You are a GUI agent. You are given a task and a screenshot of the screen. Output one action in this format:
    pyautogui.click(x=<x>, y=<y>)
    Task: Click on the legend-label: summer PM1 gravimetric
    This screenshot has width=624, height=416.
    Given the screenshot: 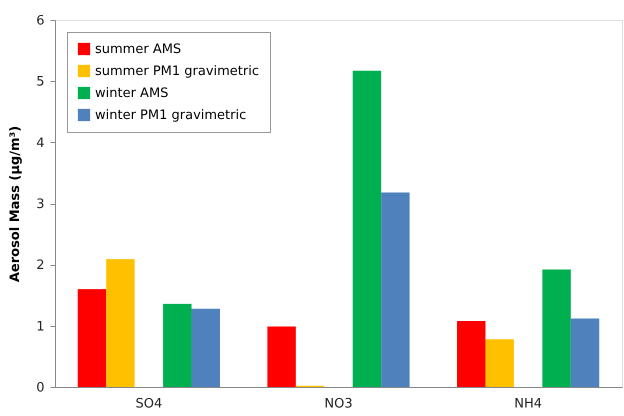 What is the action you would take?
    pyautogui.click(x=177, y=71)
    